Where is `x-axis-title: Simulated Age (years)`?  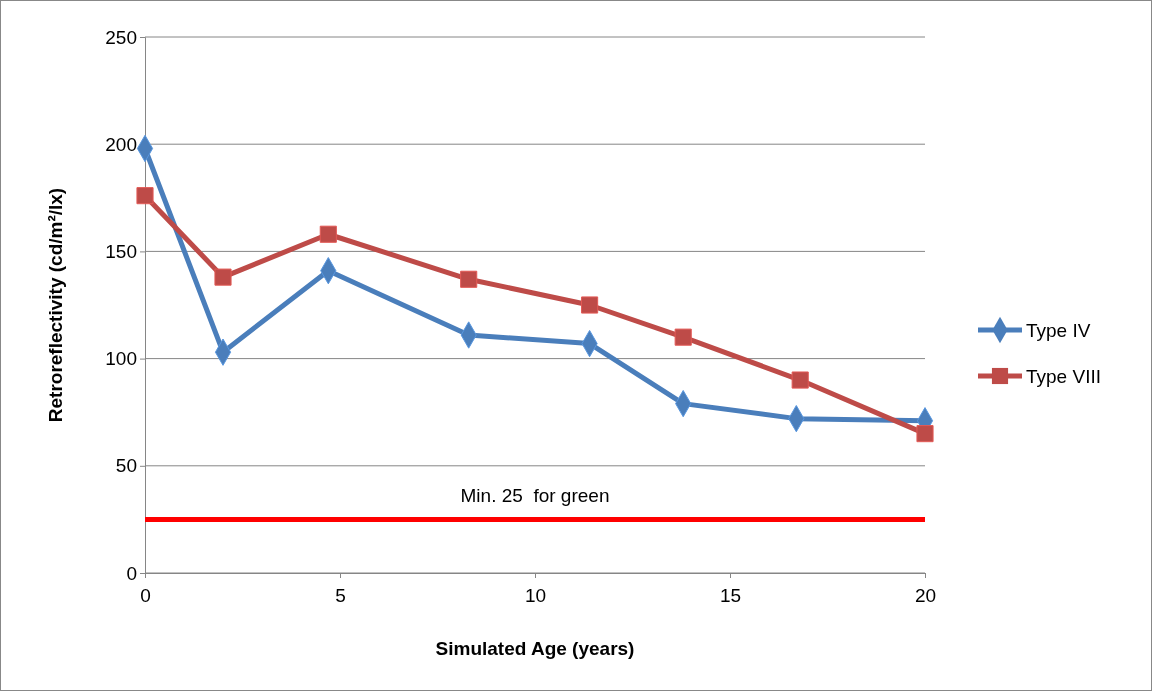 x-axis-title: Simulated Age (years) is located at coordinates (535, 648).